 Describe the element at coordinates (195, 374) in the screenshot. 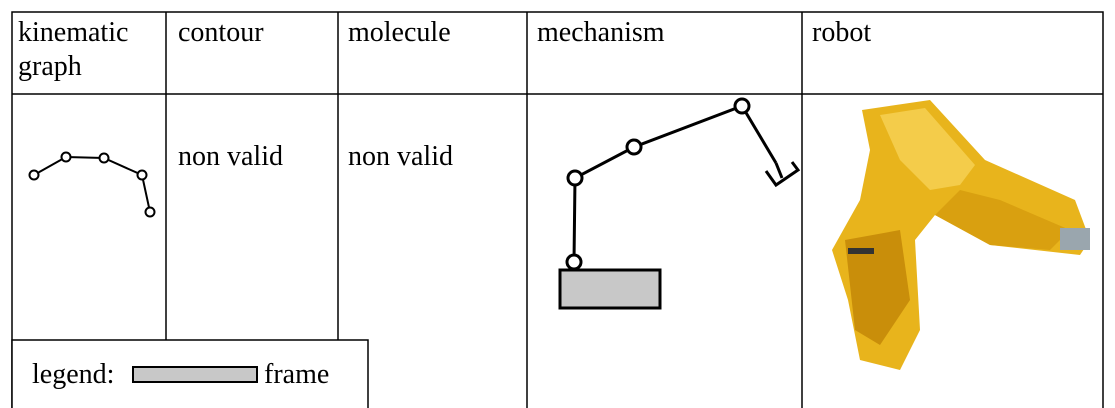

I see `legend-swatch` at that location.